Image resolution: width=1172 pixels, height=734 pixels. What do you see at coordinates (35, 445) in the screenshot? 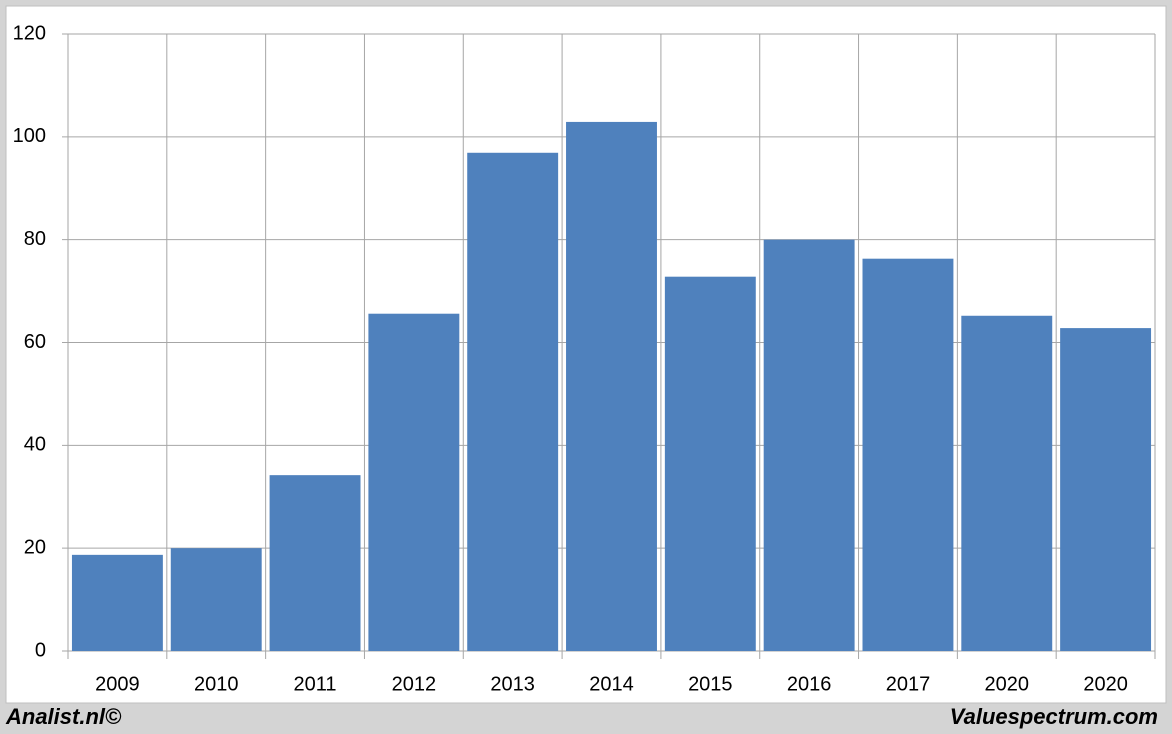
I see `y-tick-label: 40` at bounding box center [35, 445].